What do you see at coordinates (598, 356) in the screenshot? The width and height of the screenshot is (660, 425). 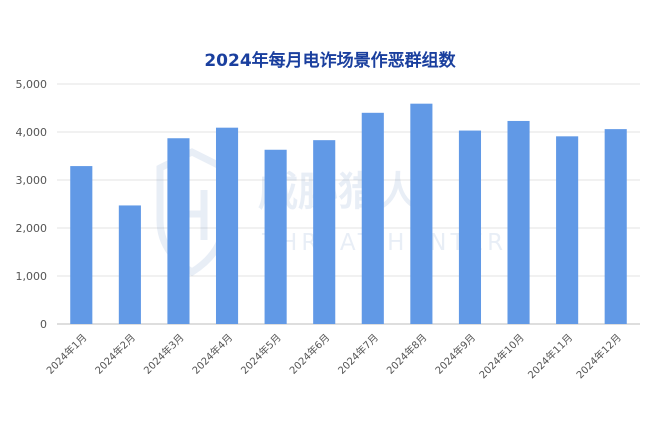 I see `x-tick-label: 2024年12月` at bounding box center [598, 356].